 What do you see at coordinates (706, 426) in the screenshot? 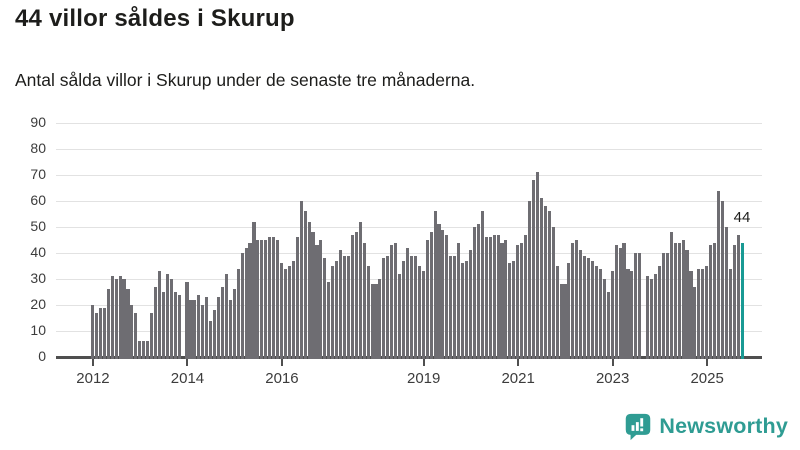
I see `newsworthy-logo: Newsworthy` at bounding box center [706, 426].